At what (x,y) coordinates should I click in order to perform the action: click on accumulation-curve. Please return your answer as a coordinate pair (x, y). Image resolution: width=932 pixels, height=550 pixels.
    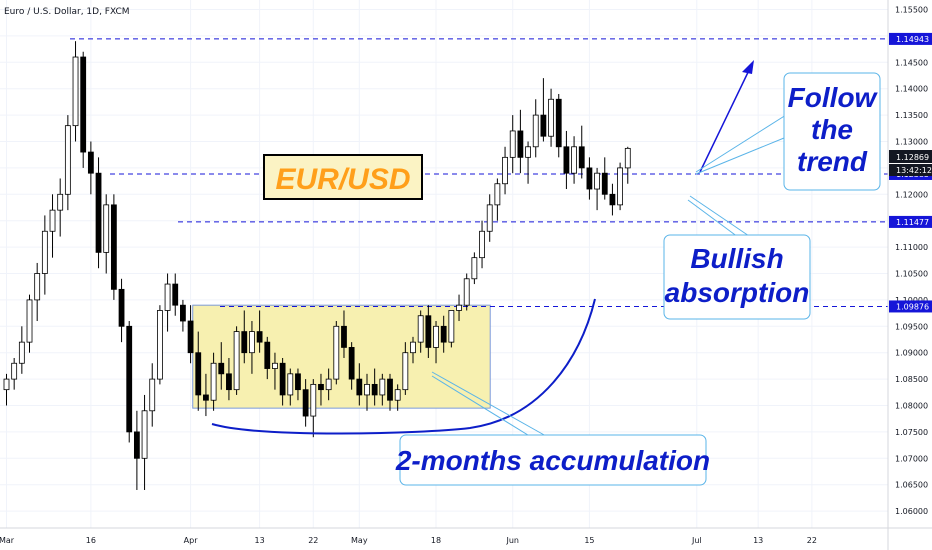
    Looking at the image, I should click on (403, 366).